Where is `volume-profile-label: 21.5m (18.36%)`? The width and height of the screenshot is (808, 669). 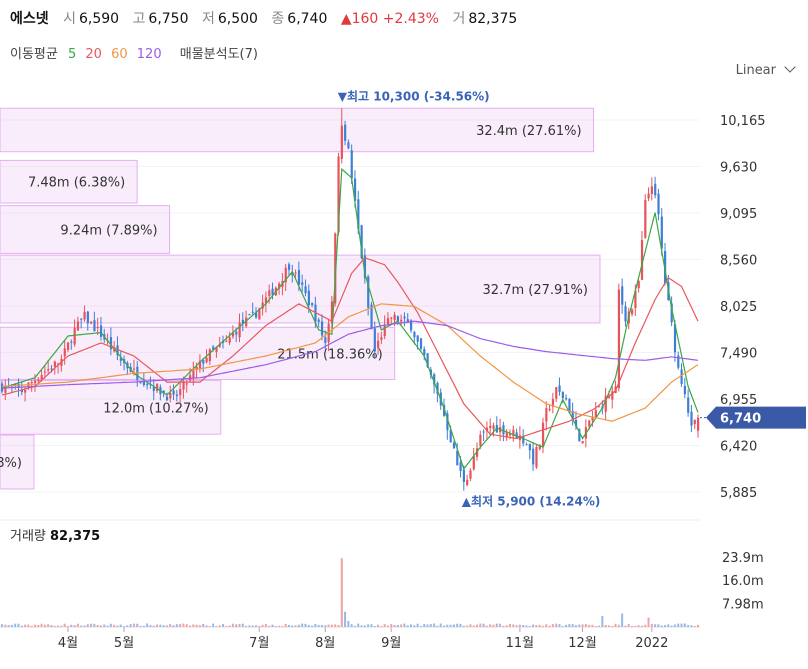
volume-profile-label: 21.5m (18.36%) is located at coordinates (329, 354).